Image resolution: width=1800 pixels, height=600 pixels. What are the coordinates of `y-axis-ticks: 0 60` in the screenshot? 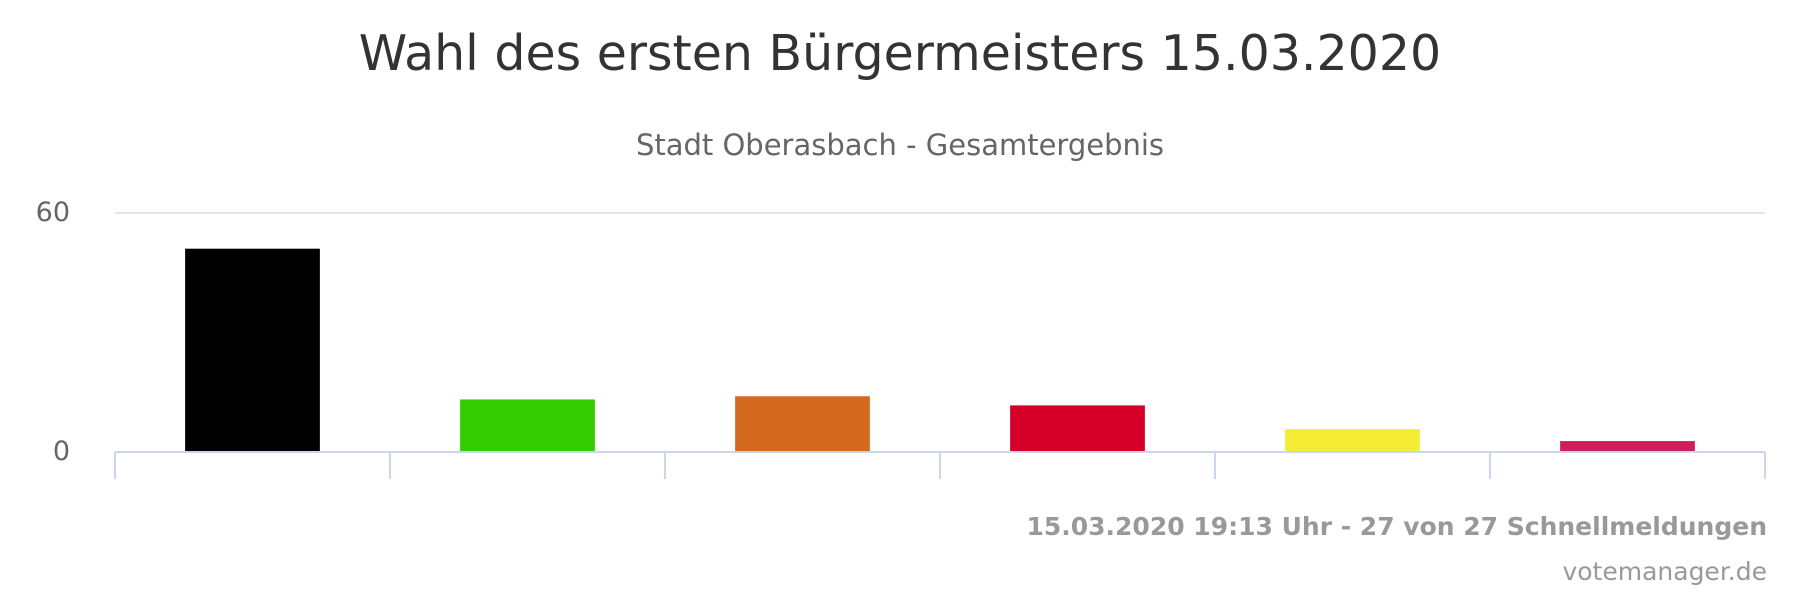 It's located at (53, 332).